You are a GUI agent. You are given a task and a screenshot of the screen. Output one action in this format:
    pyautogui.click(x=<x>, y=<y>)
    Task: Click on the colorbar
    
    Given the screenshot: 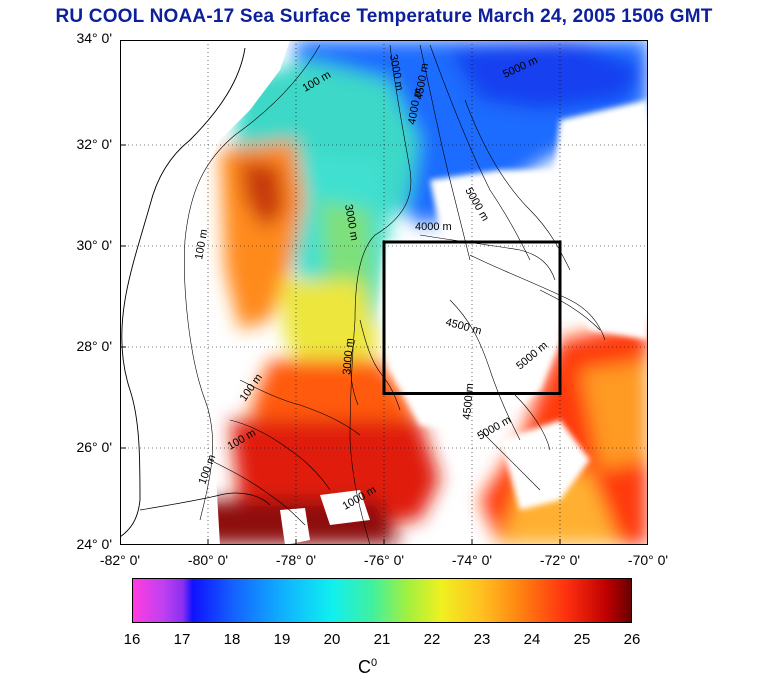 What is the action you would take?
    pyautogui.click(x=382, y=600)
    